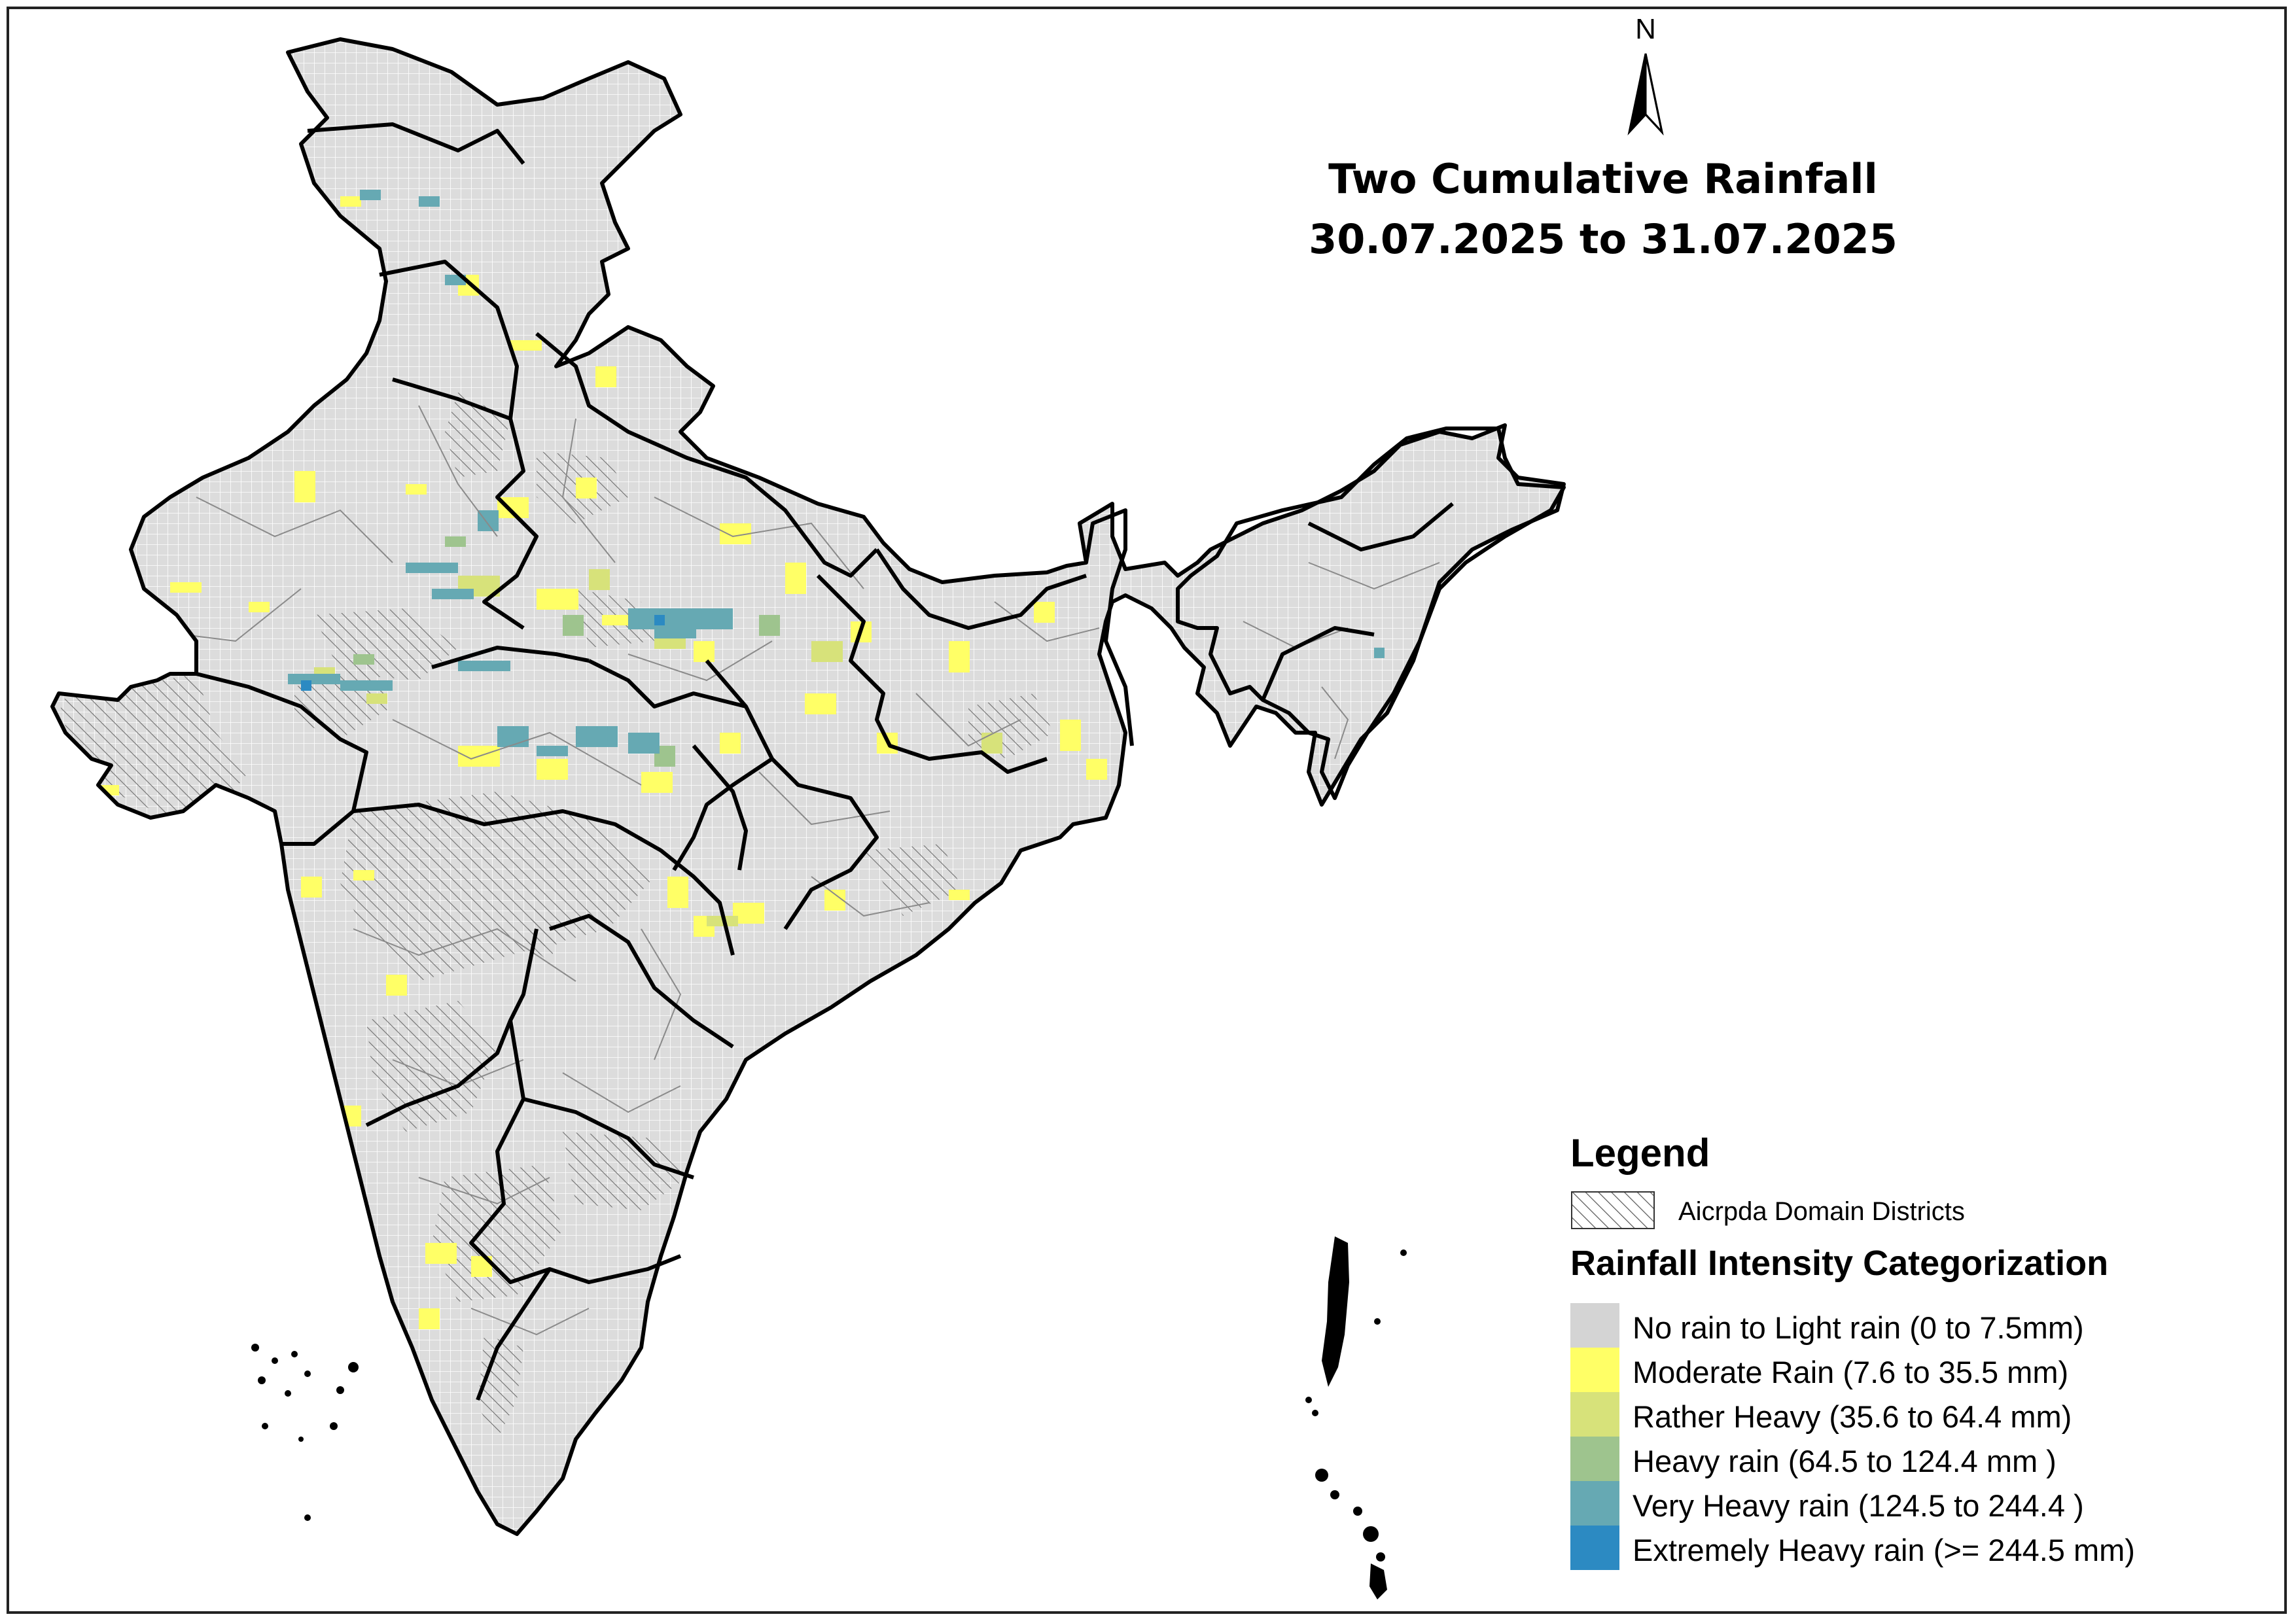  Describe the element at coordinates (1884, 1550) in the screenshot. I see `legend-label: Extremely Heavy rain (>= 244.5 mm)` at that location.